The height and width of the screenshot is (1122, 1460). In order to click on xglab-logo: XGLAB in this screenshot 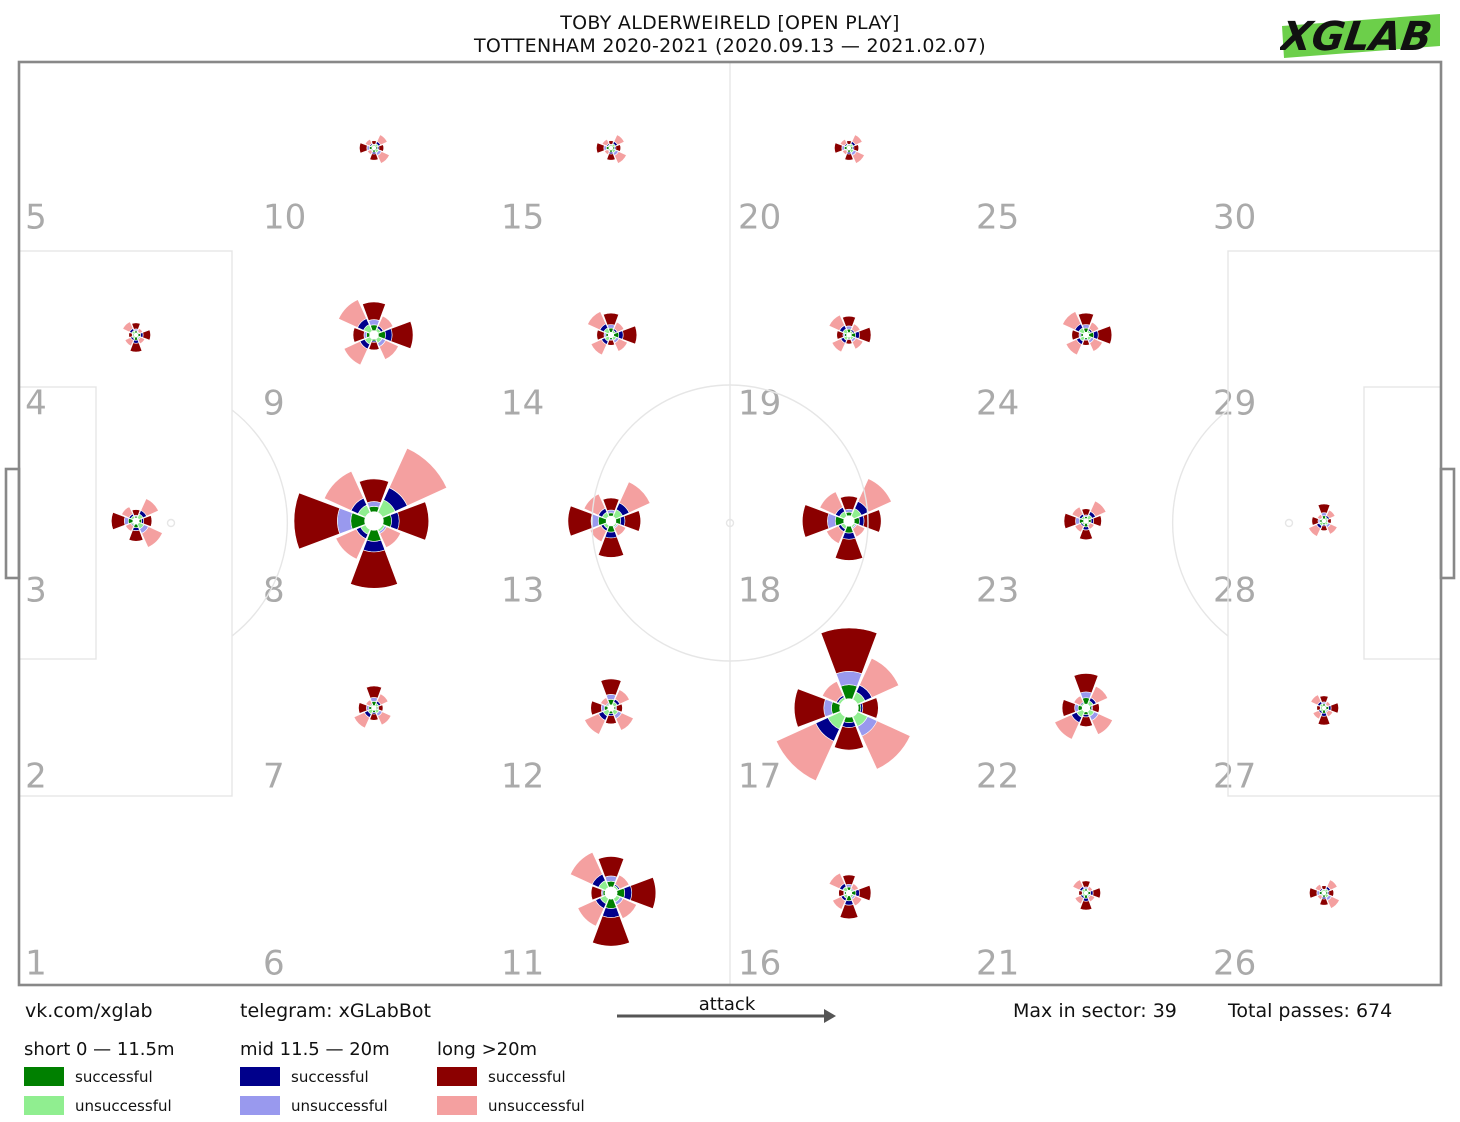, I will do `click(1360, 37)`.